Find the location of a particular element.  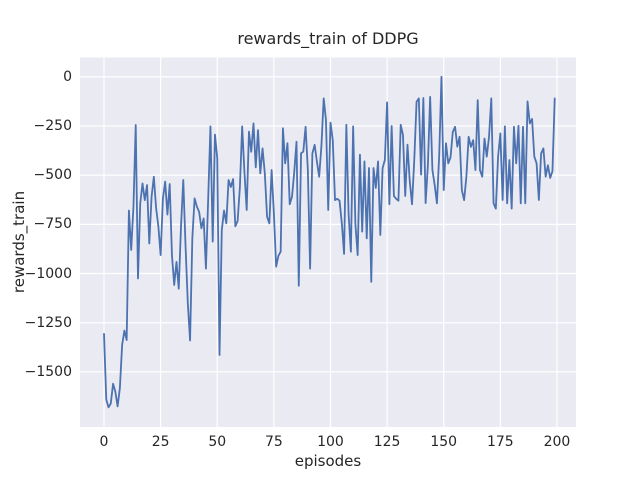

y-tick-label: −1250 is located at coordinates (48, 322).